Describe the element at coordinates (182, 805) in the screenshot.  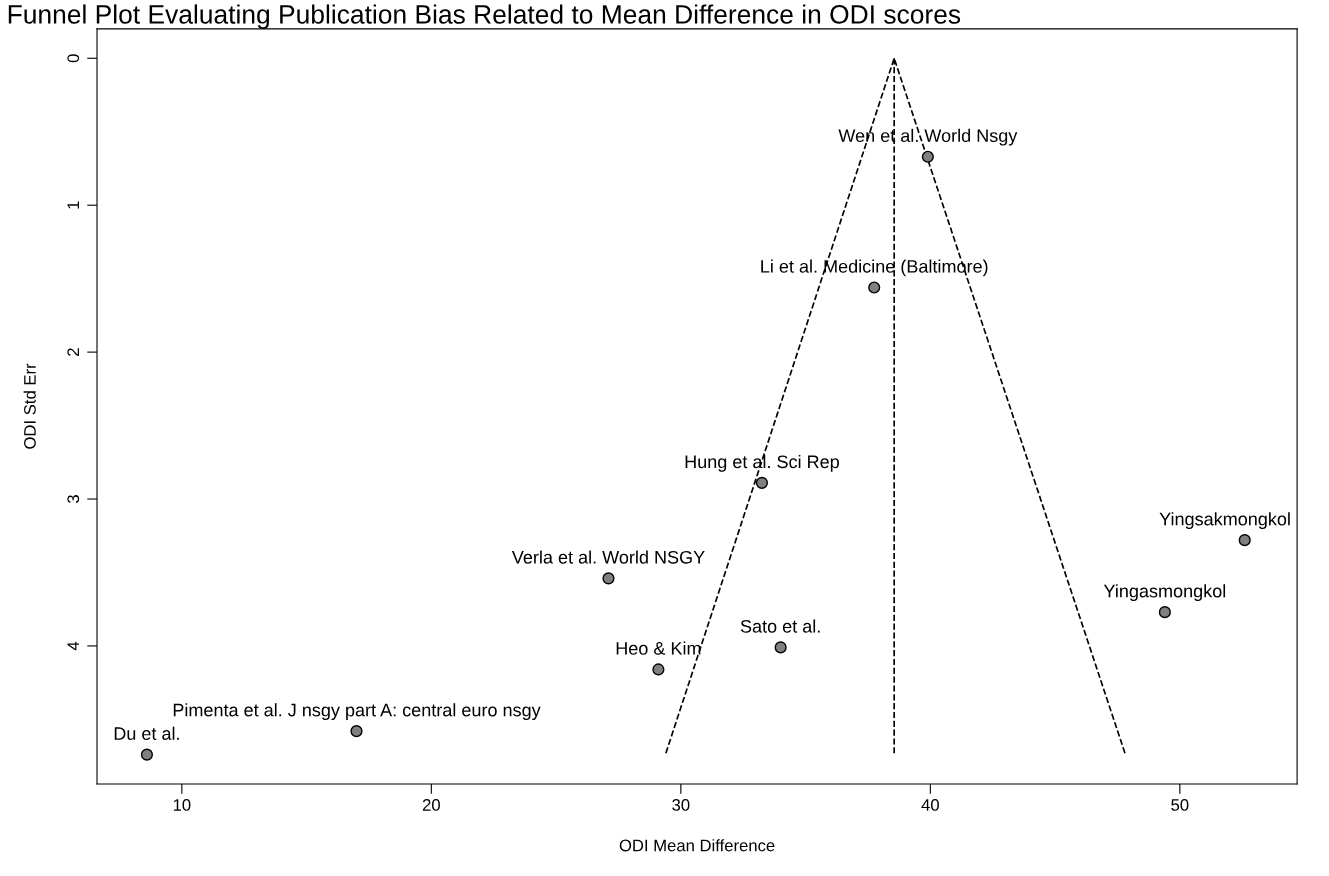
I see `x-tick-label: 10` at that location.